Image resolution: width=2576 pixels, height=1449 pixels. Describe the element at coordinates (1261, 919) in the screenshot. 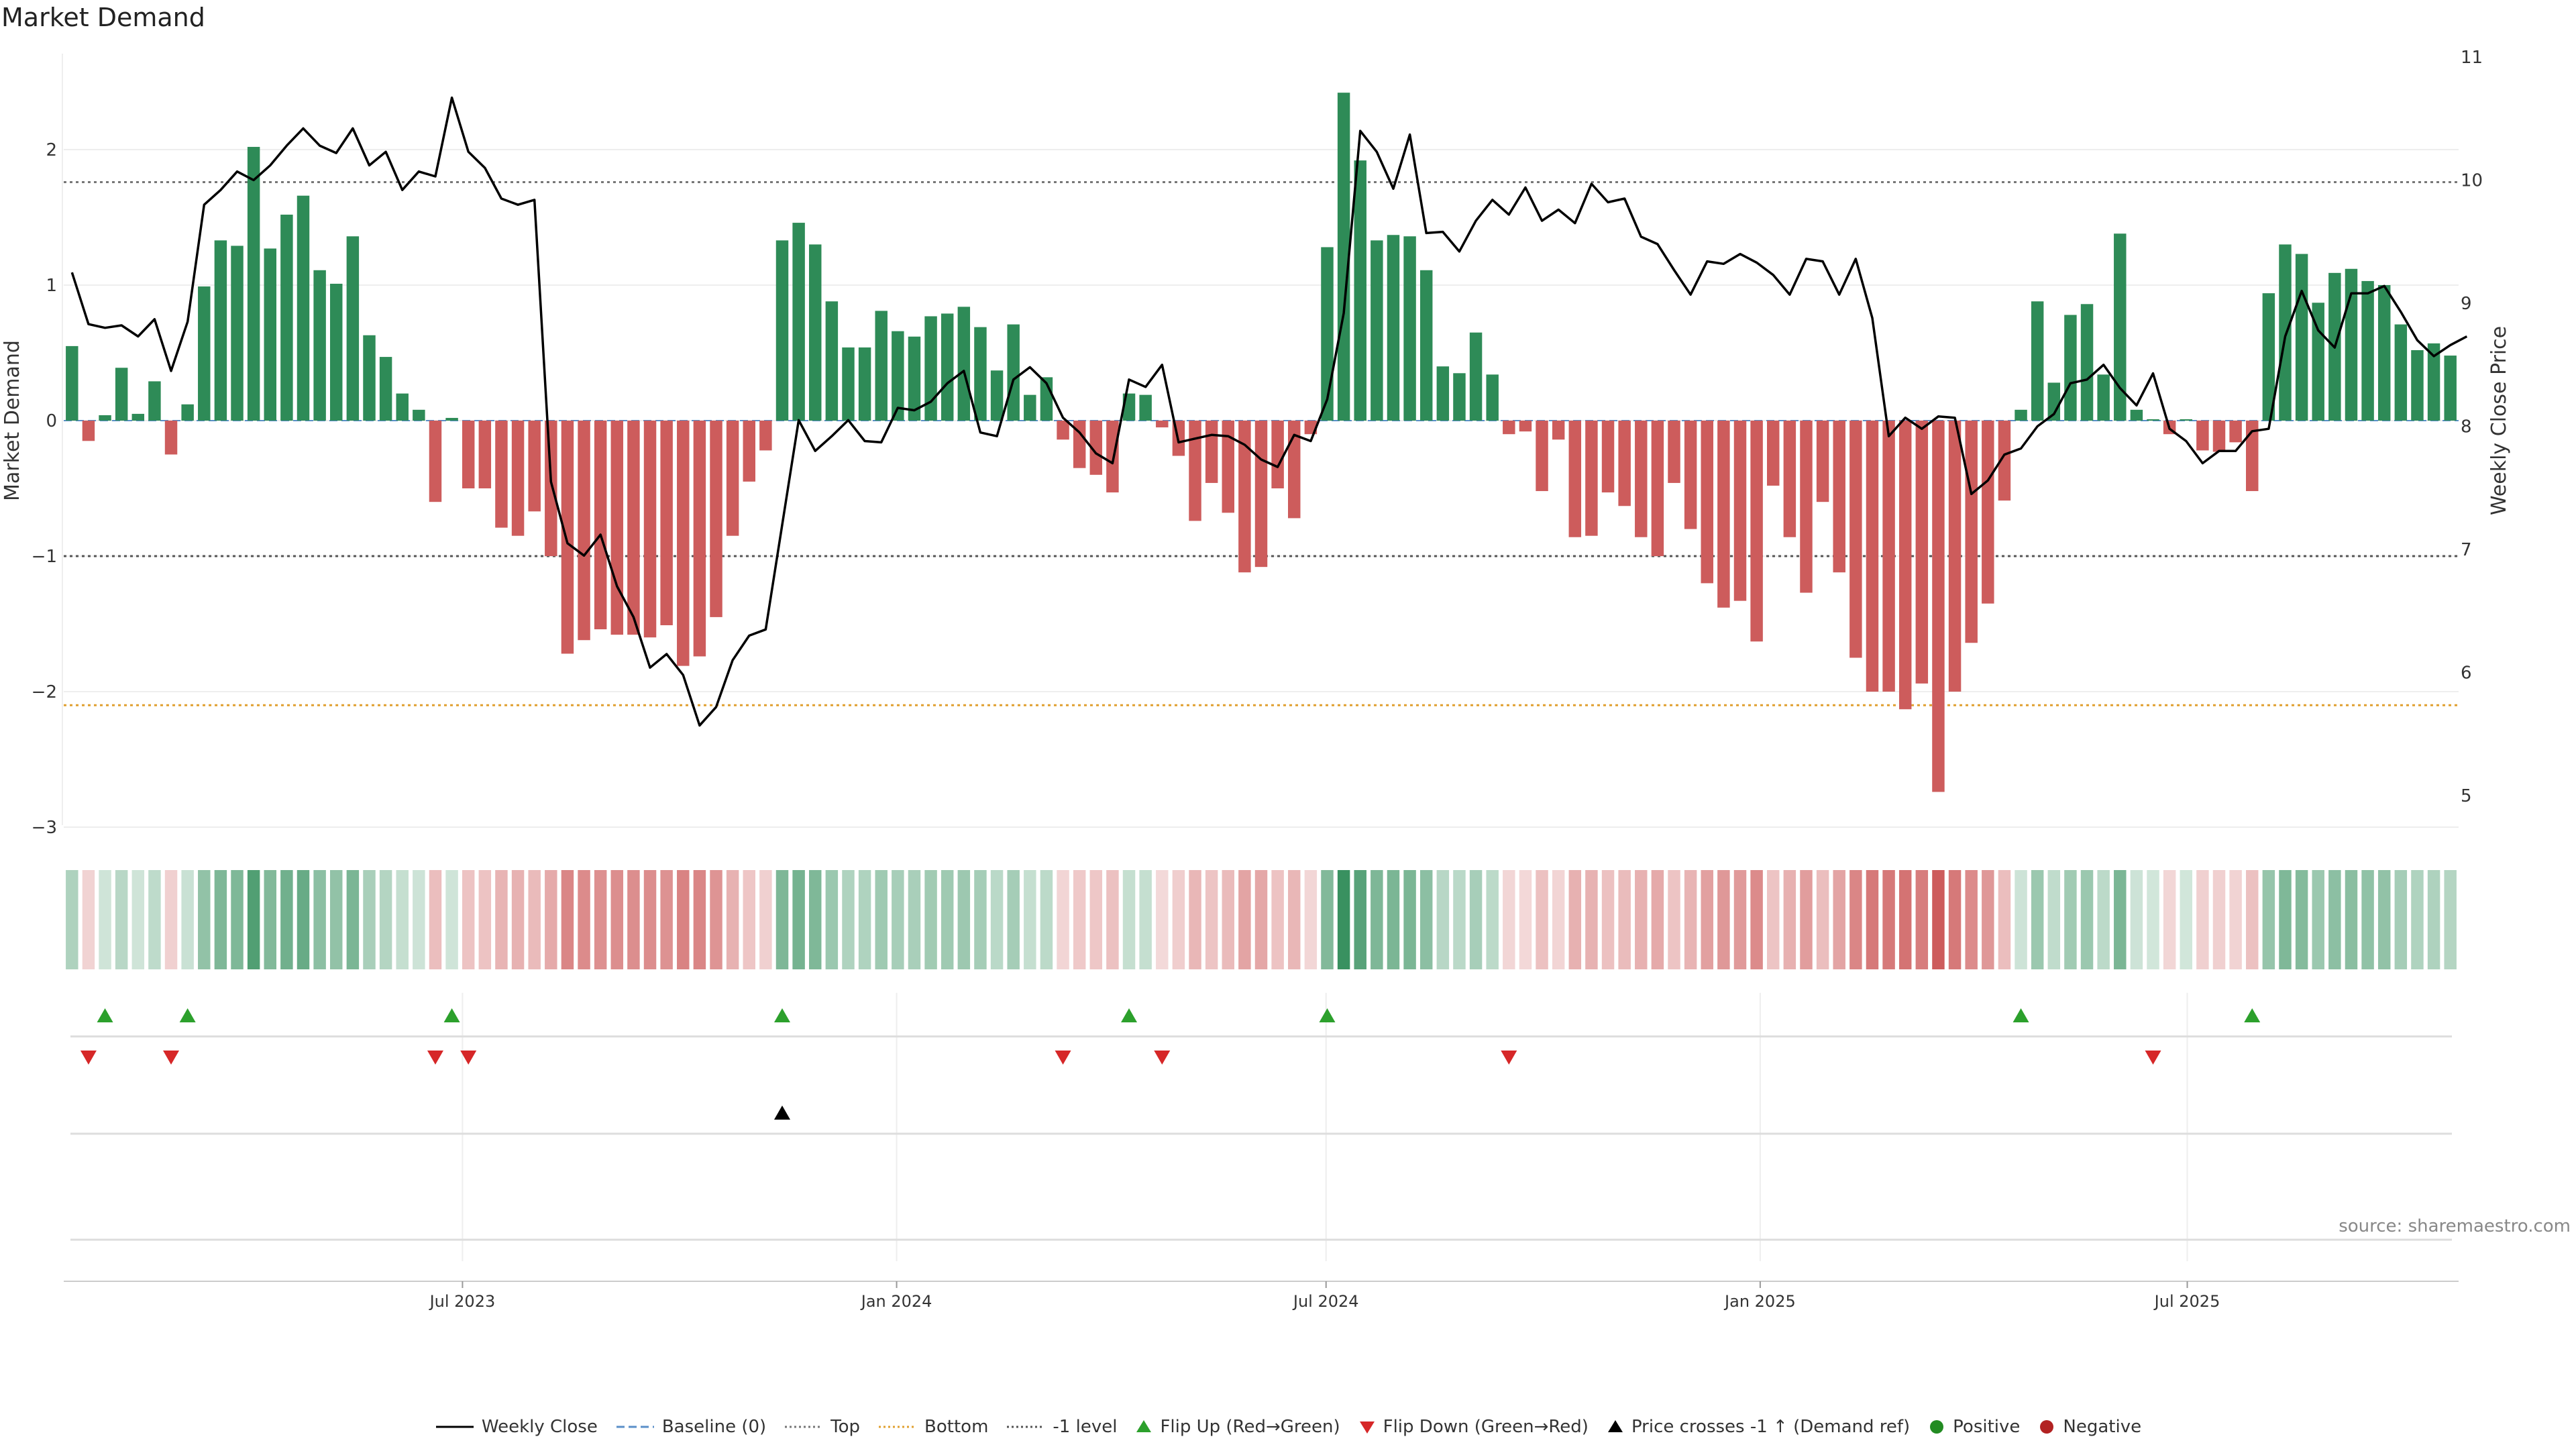

I see `demand-heat-strip` at that location.